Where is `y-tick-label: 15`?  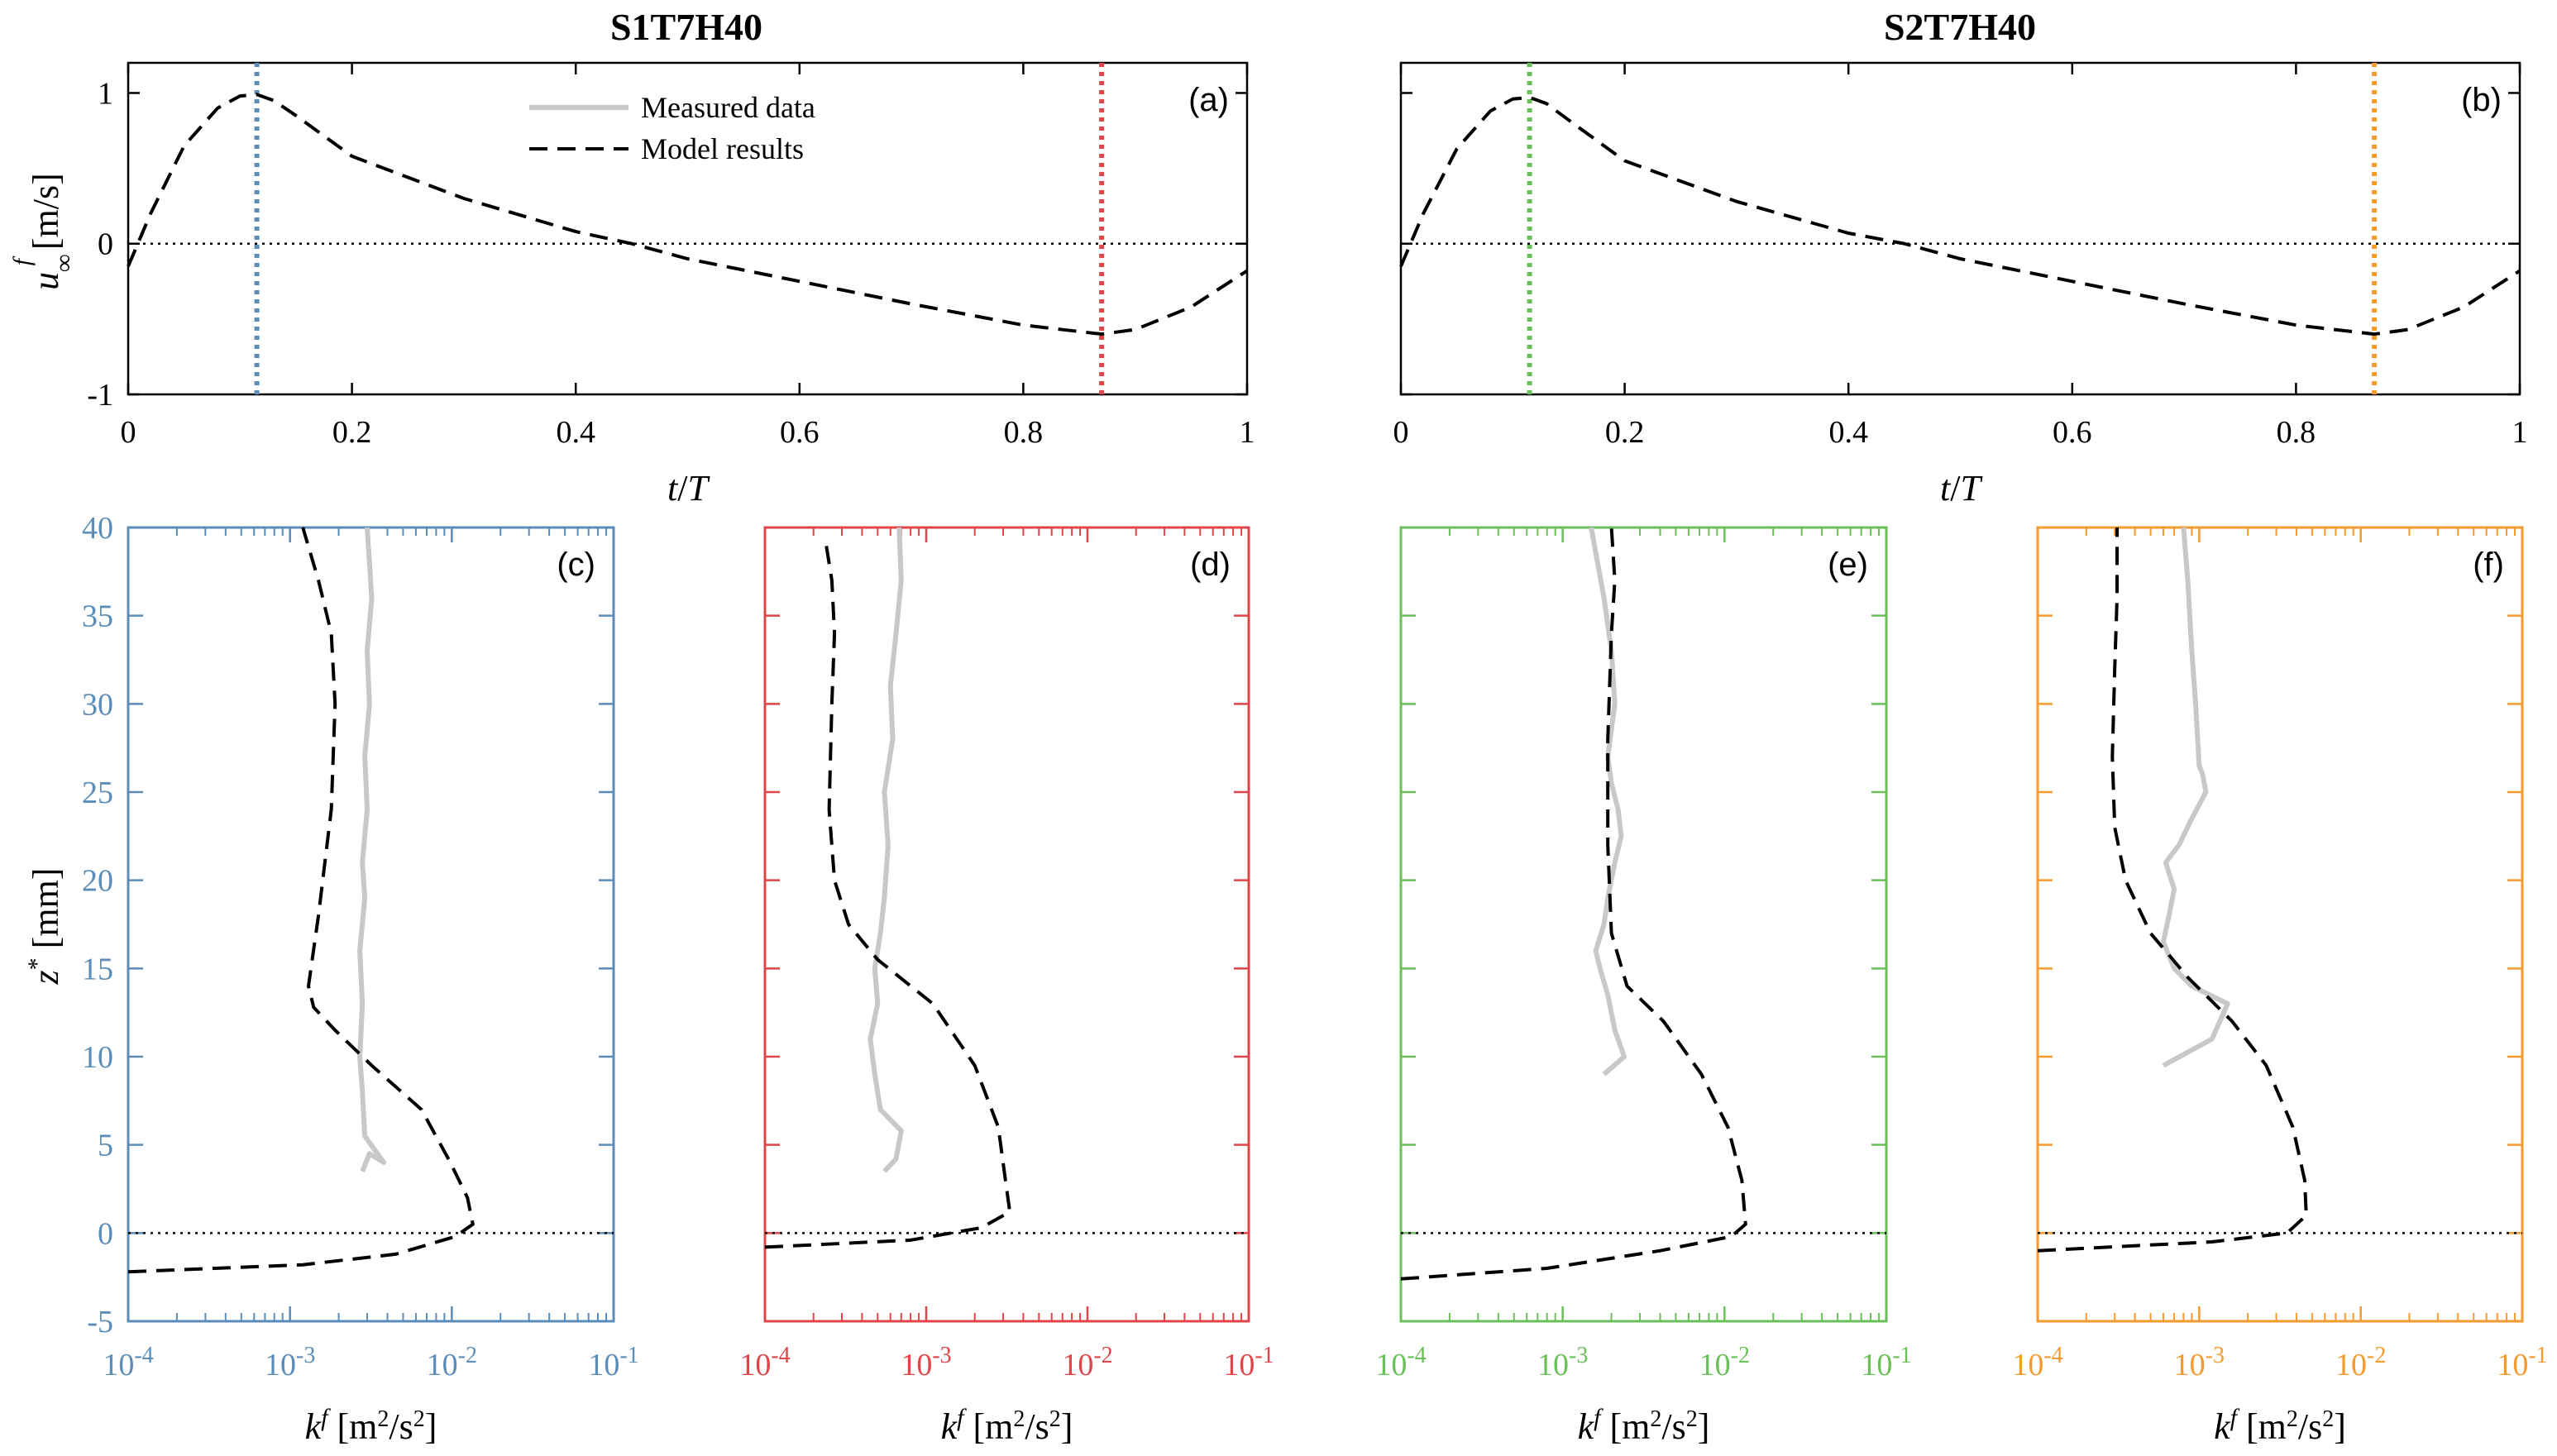
y-tick-label: 15 is located at coordinates (98, 969).